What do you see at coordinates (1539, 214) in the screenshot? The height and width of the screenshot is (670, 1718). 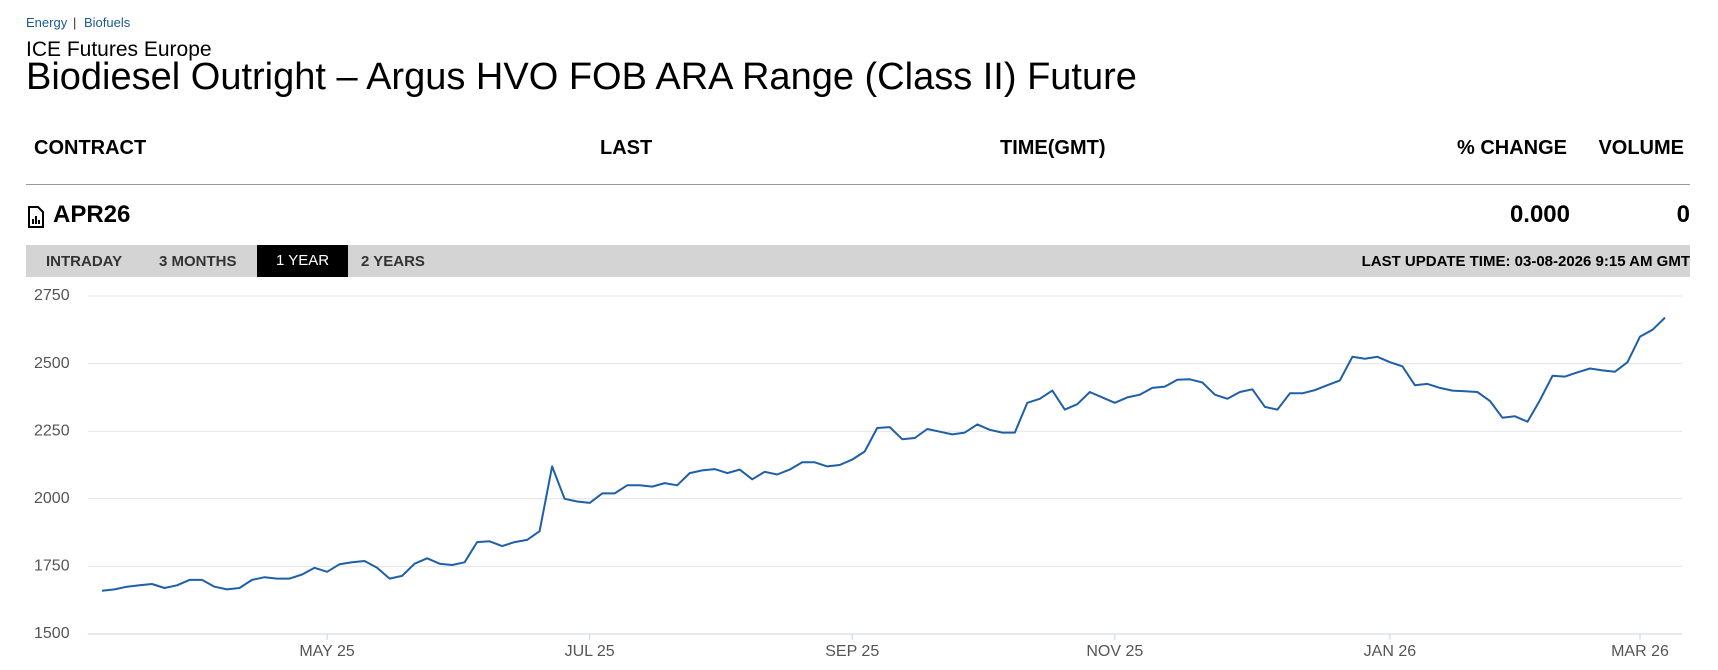 I see `change: 0.000` at bounding box center [1539, 214].